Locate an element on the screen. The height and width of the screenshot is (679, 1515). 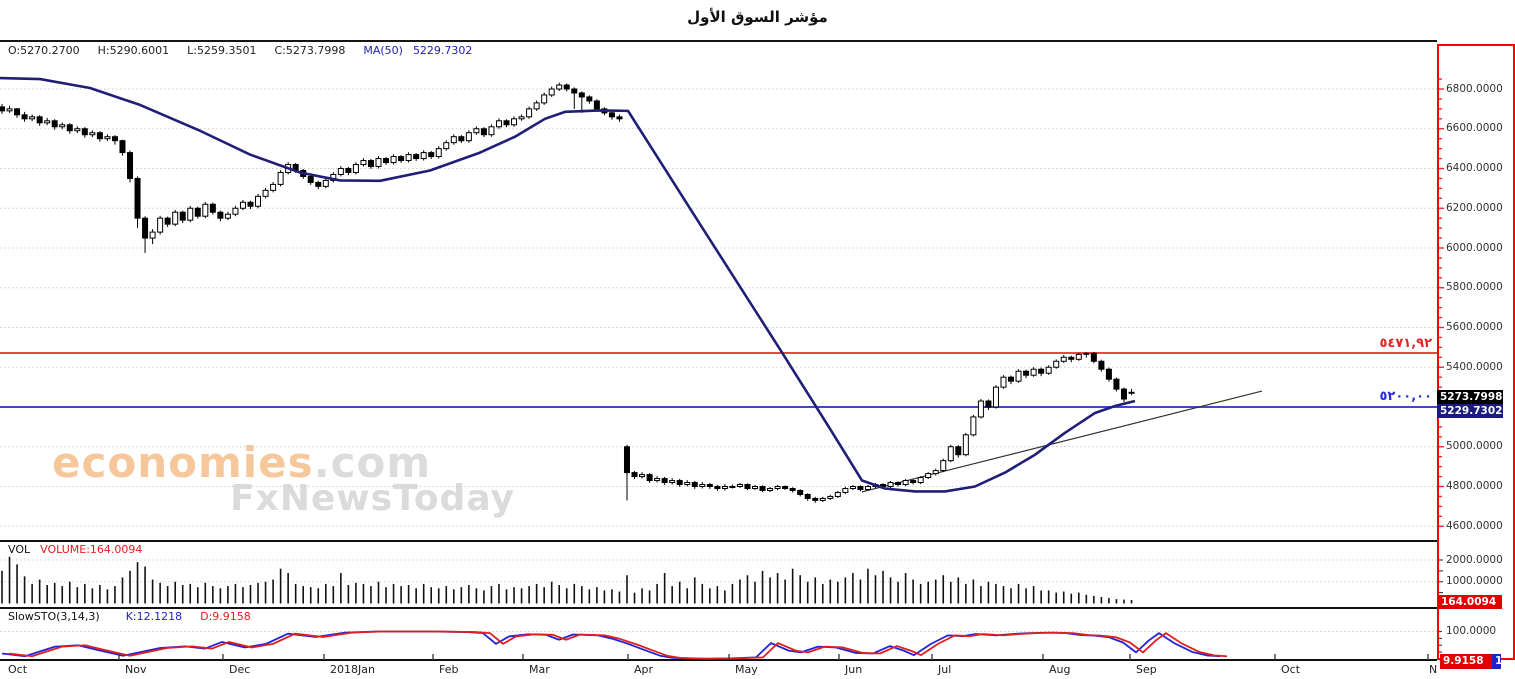
x-axis-month-label: May is located at coordinates (746, 669).